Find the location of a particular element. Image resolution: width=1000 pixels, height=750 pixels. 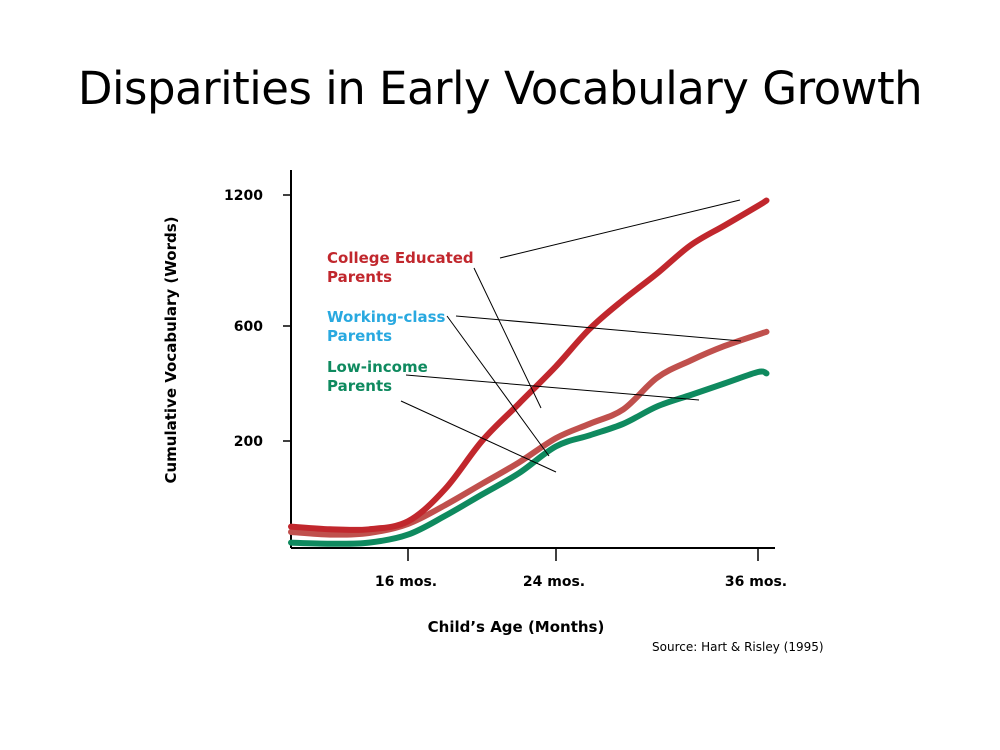

label-college-educated: College Educated Parents is located at coordinates (400, 267).